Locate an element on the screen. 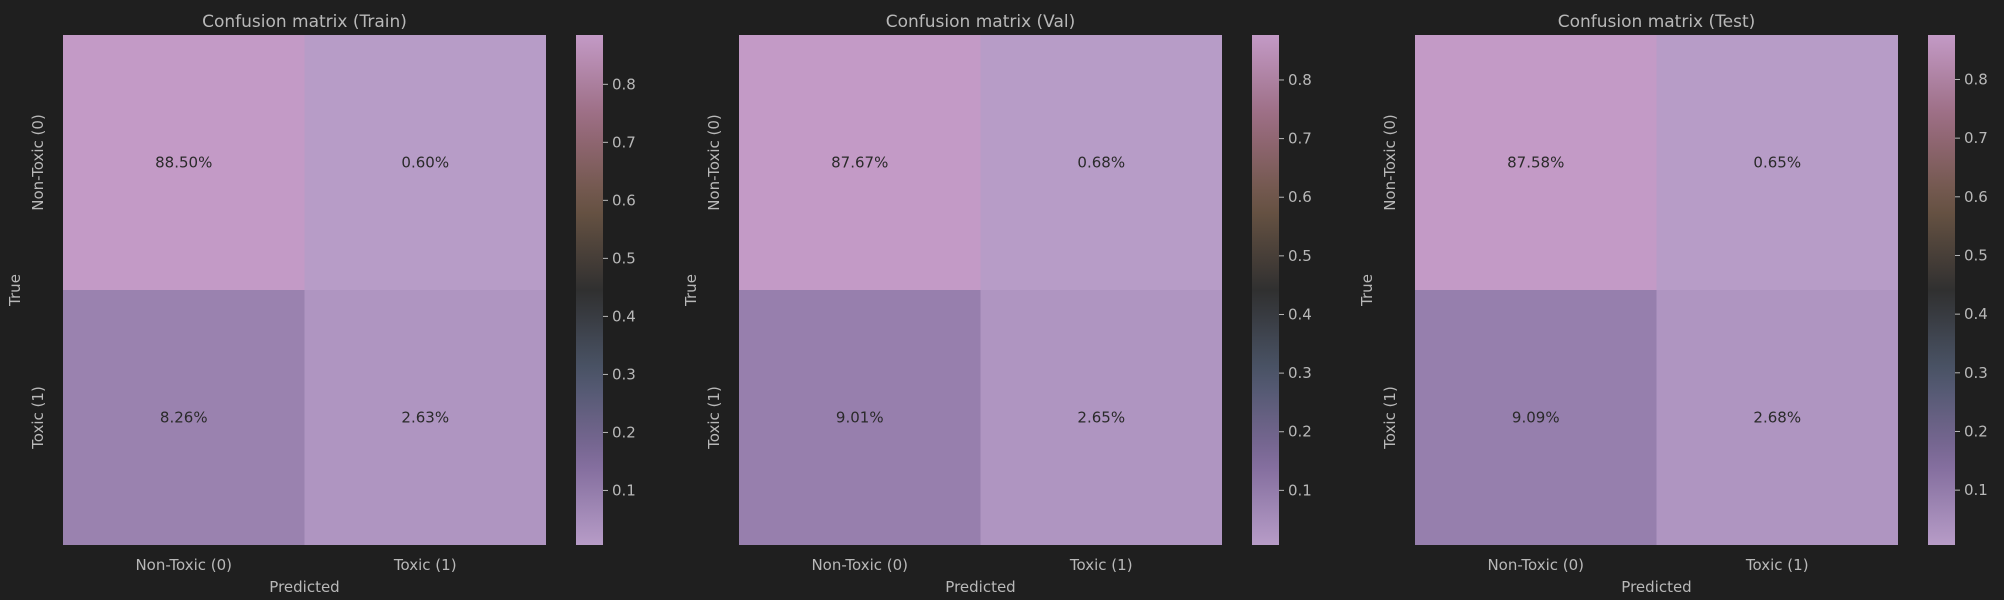 The height and width of the screenshot is (600, 2004). cell-label-r0-c0: 87.58% is located at coordinates (1535, 163).